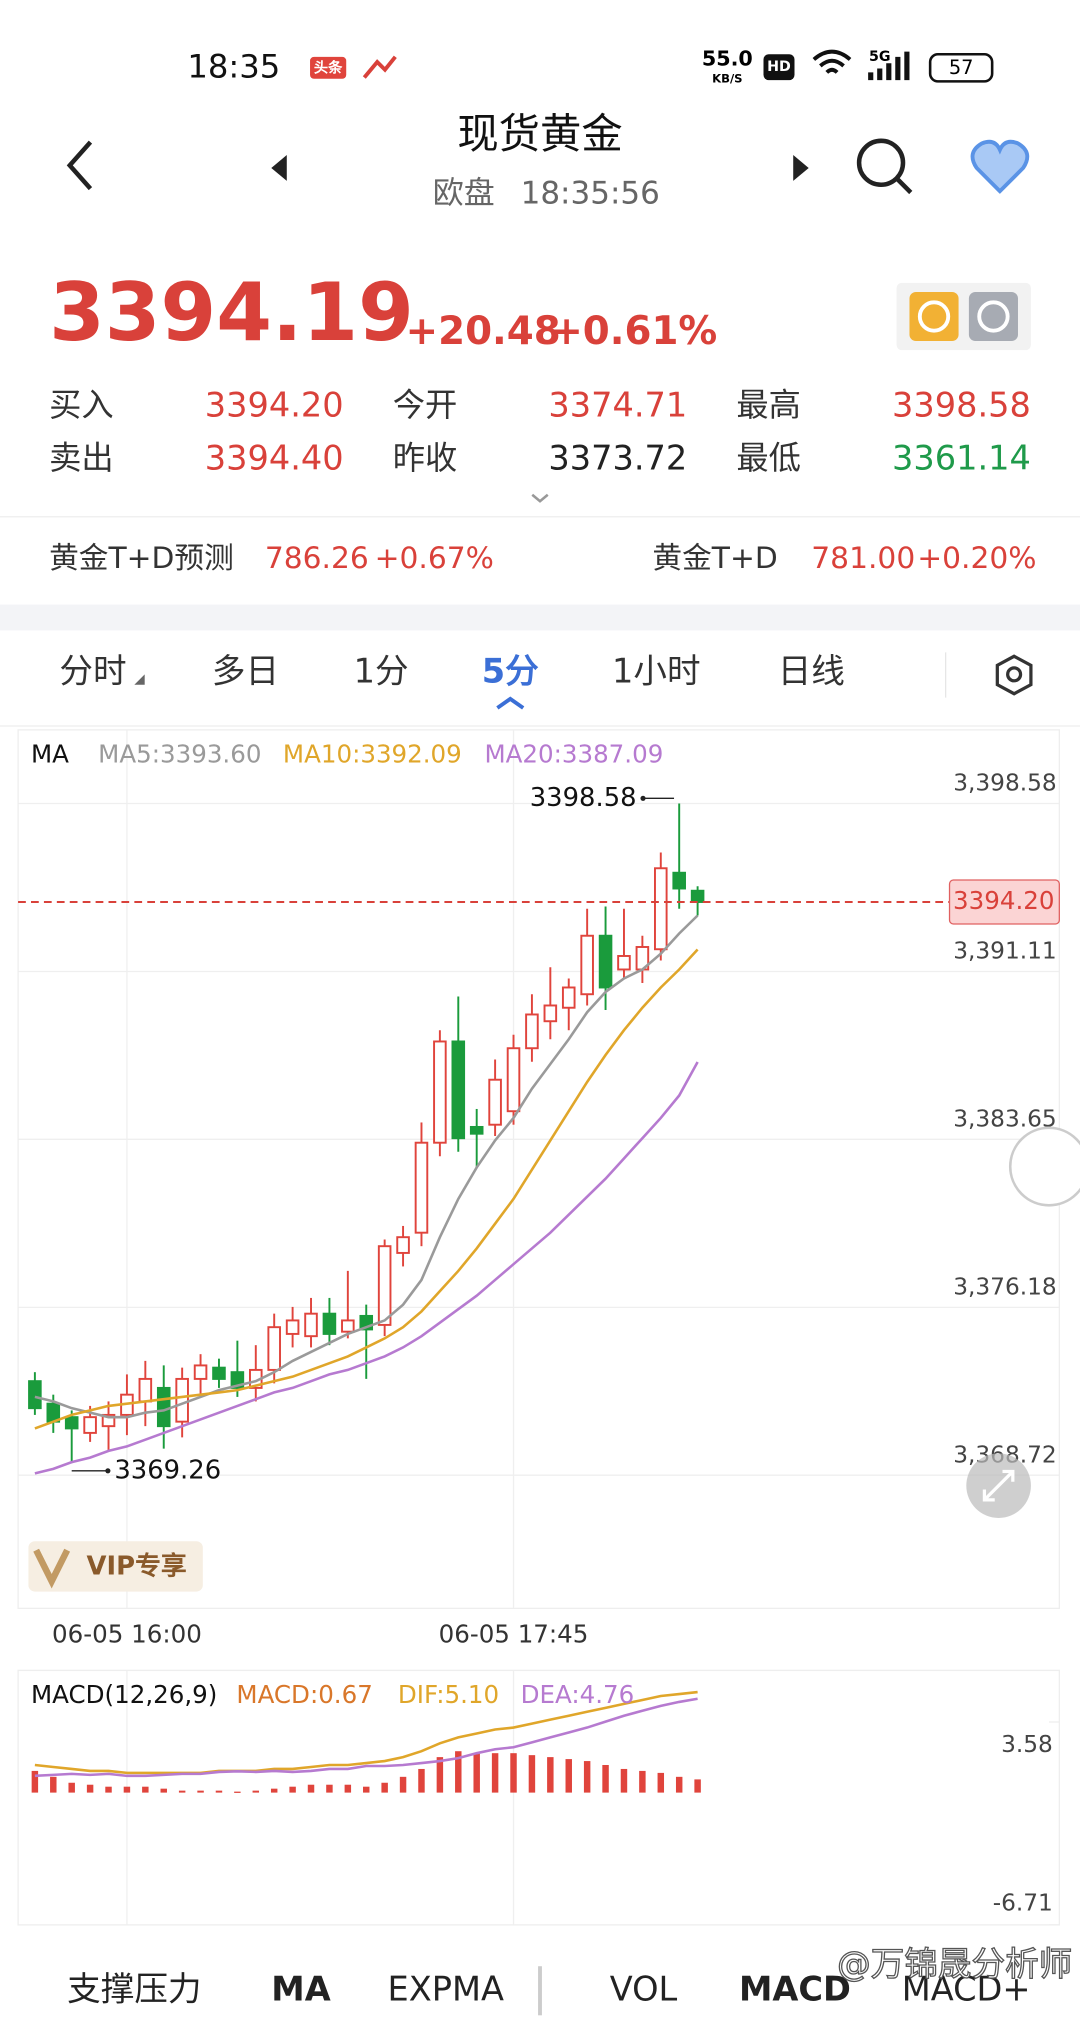 This screenshot has height=2025, width=1080. I want to click on net-speed: 55.0, so click(727, 58).